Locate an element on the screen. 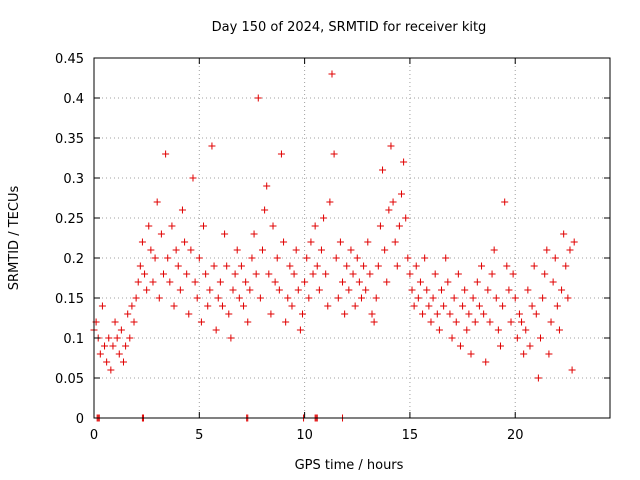  y-tick-label: 0.25 is located at coordinates (69, 219).